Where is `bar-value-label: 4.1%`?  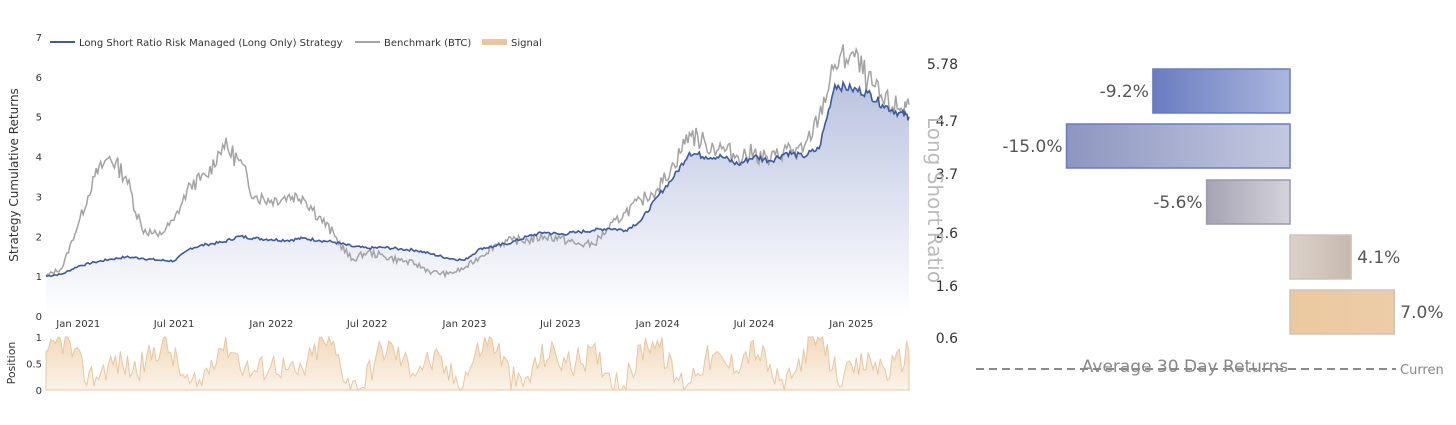
bar-value-label: 4.1% is located at coordinates (1378, 258).